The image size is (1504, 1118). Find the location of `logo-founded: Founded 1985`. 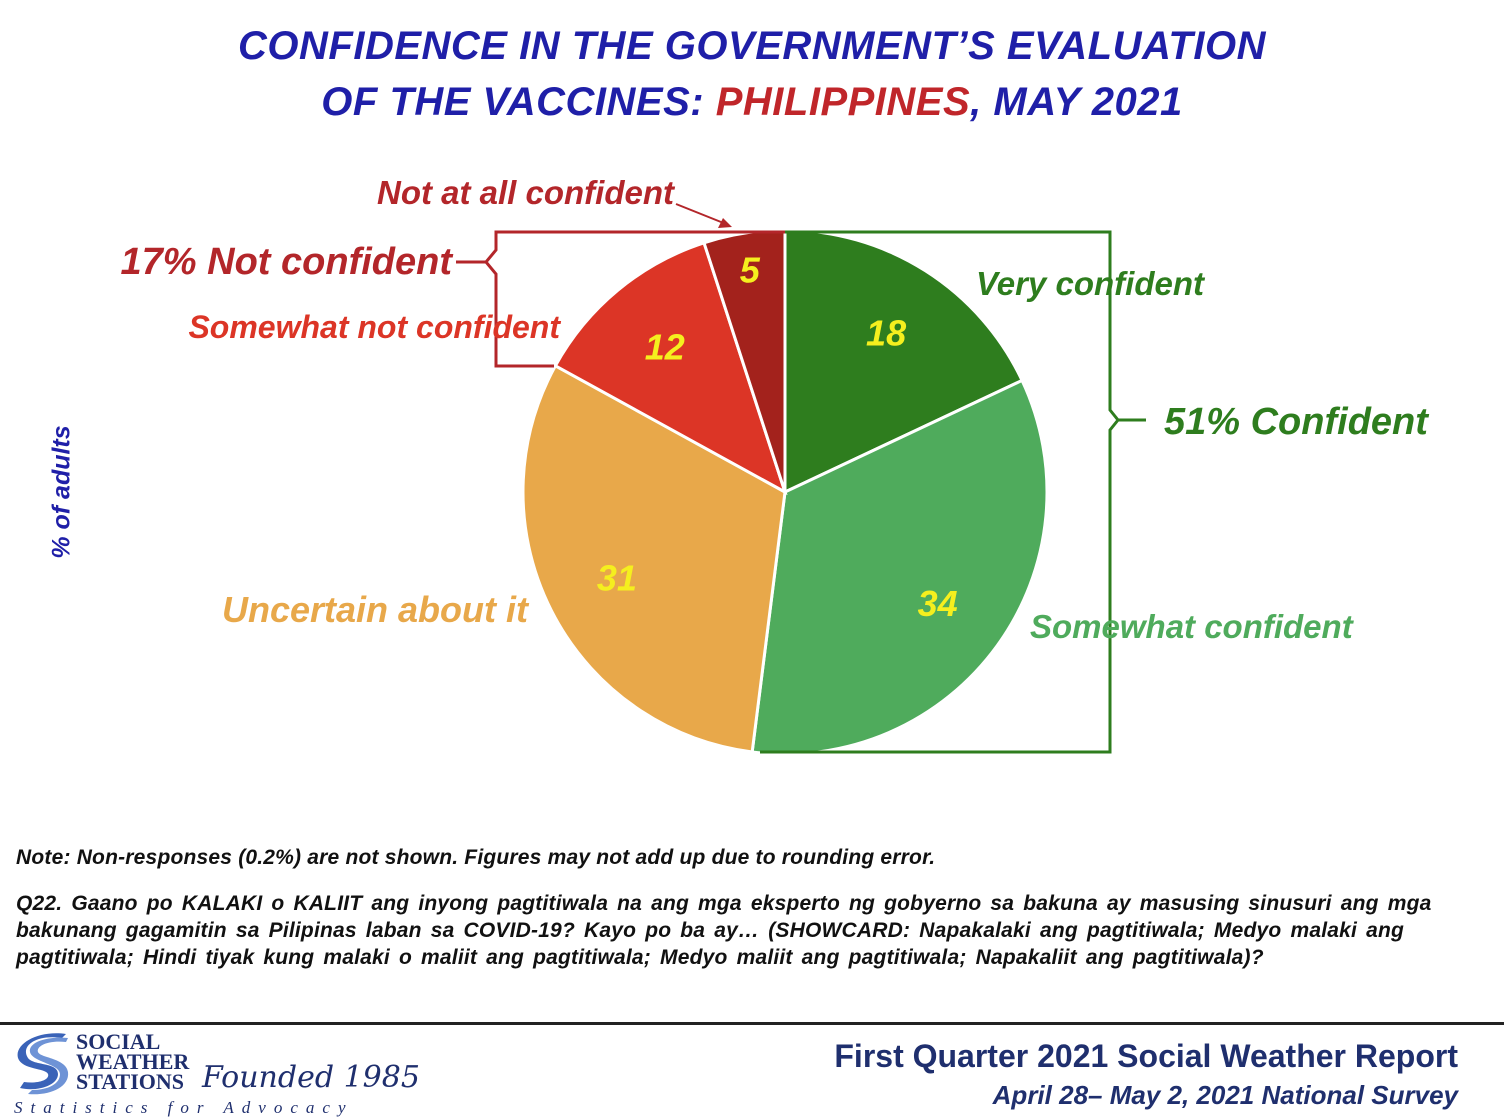

logo-founded: Founded 1985 is located at coordinates (311, 1077).